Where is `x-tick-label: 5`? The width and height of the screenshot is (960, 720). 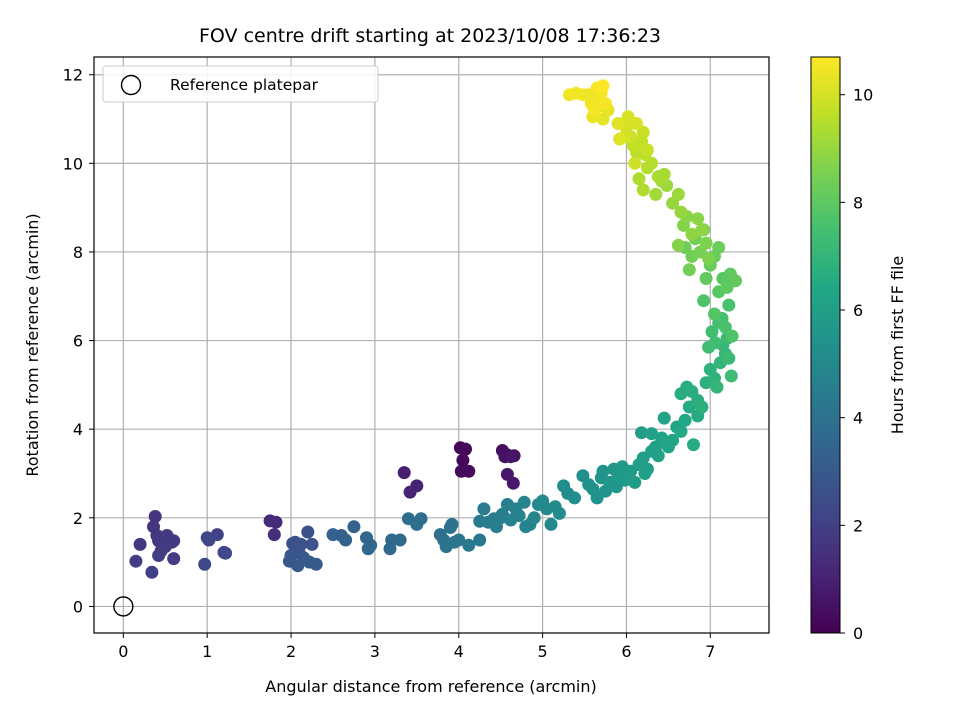
x-tick-label: 5 is located at coordinates (543, 651).